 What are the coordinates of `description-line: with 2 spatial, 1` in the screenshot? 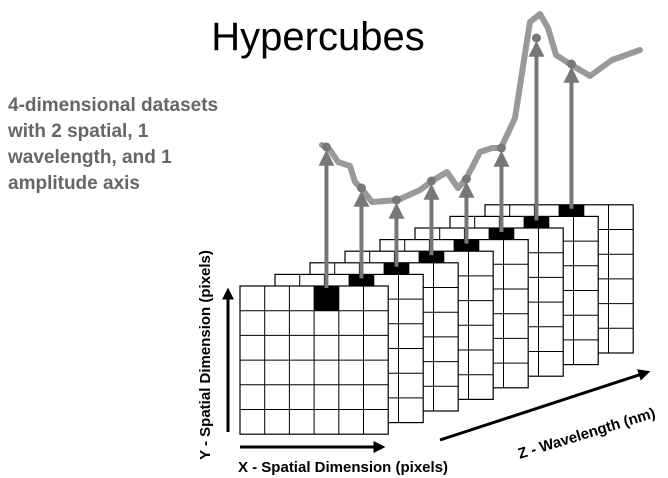 It's located at (78, 131).